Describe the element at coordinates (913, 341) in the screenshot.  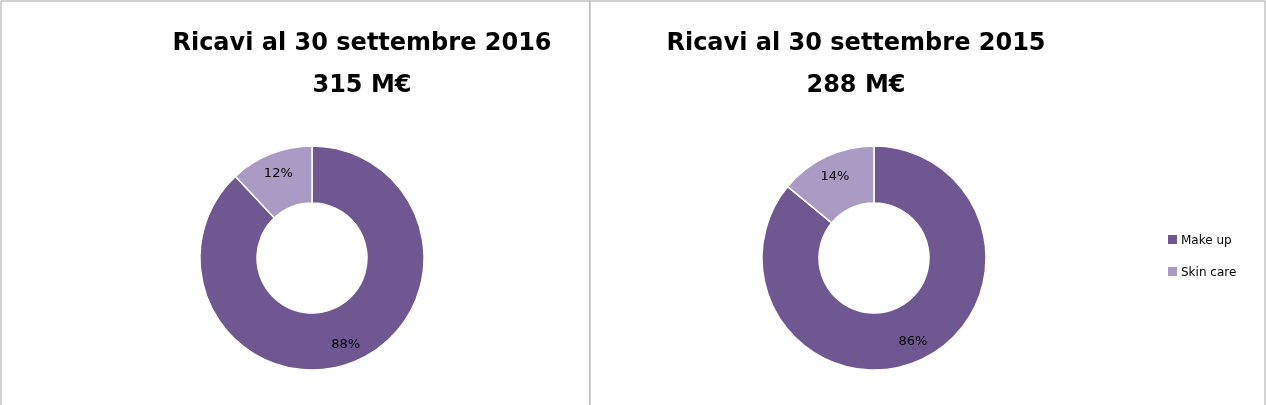
I see `data-label: 86%` at that location.